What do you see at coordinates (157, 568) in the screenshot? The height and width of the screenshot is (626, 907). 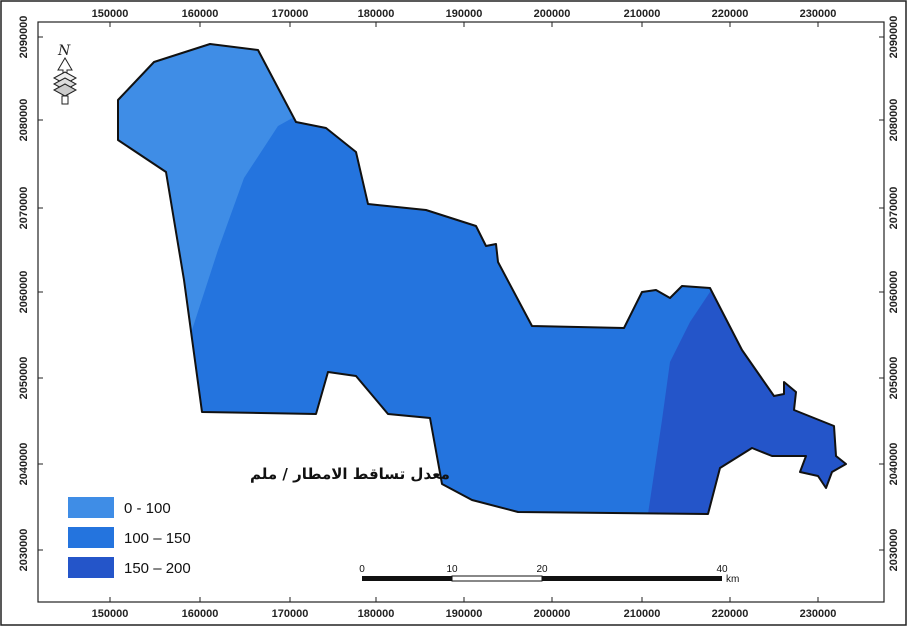 I see `legend-label: 150 – 200` at bounding box center [157, 568].